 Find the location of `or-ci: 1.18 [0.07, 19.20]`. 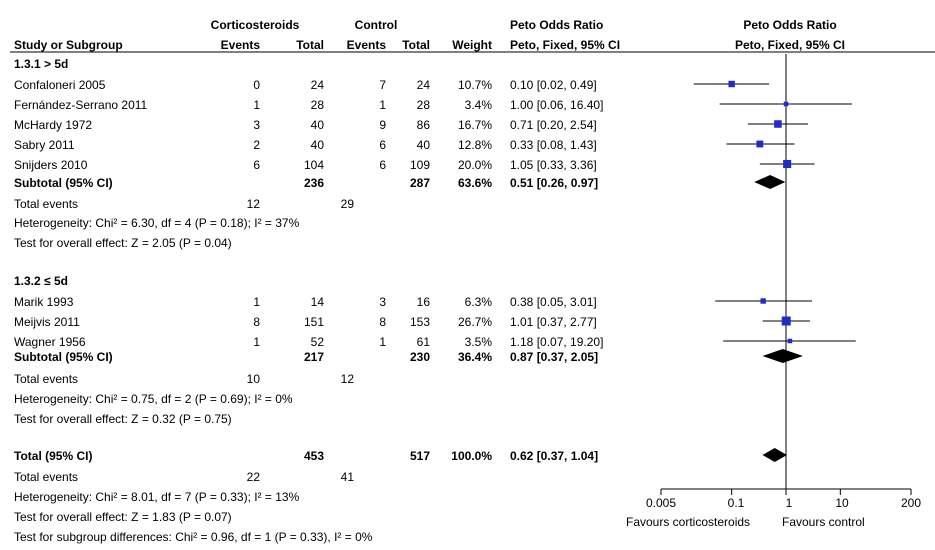

or-ci: 1.18 [0.07, 19.20] is located at coordinates (557, 342).